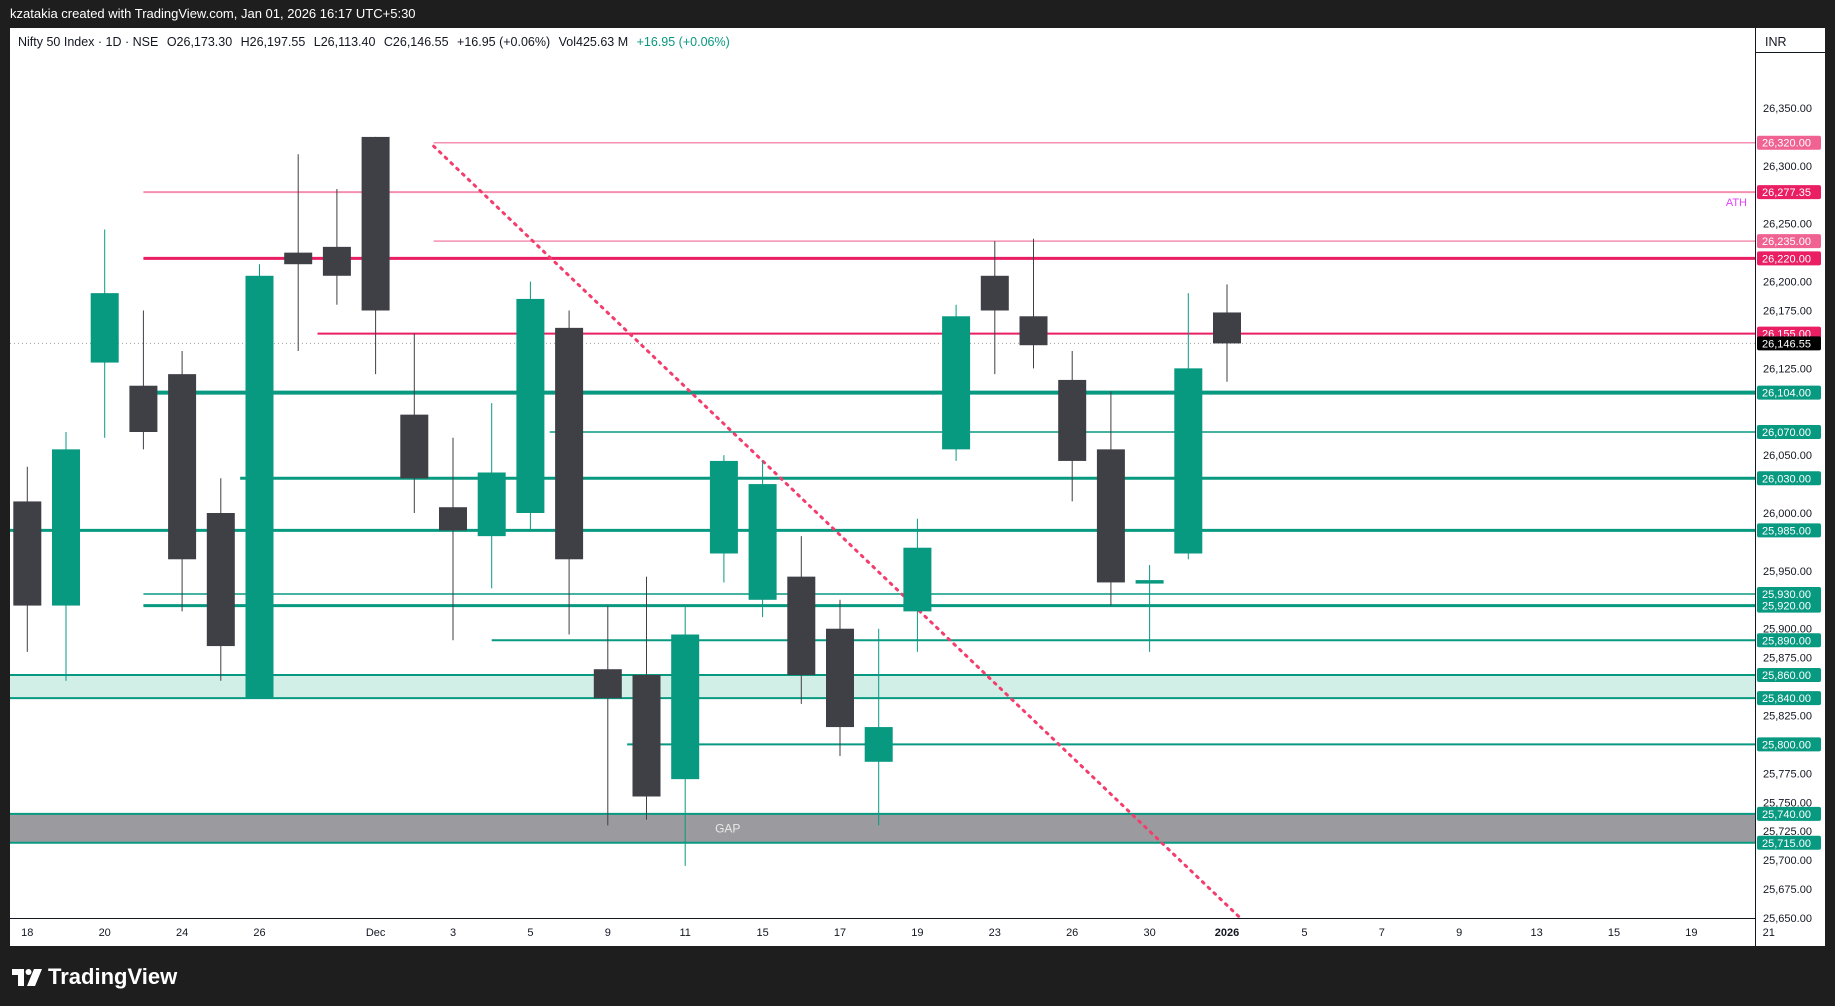  Describe the element at coordinates (727, 828) in the screenshot. I see `zone-label: GAP` at that location.